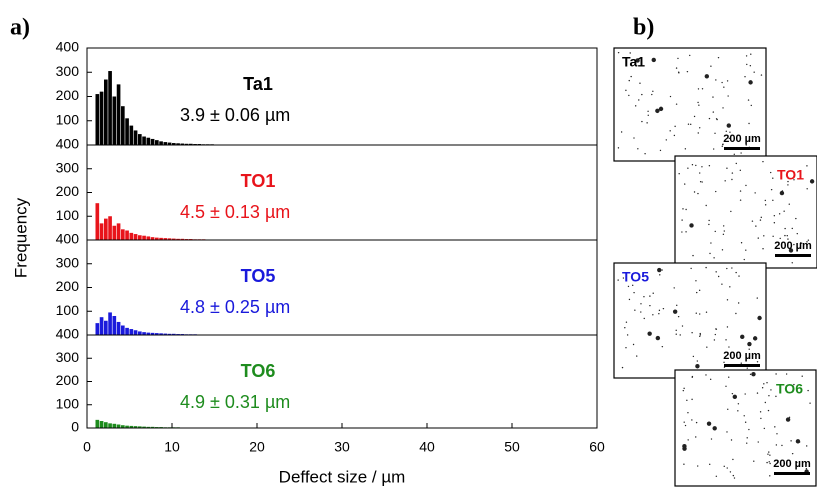 Image resolution: width=817 pixels, height=492 pixels. What do you see at coordinates (342, 287) in the screenshot?
I see `plot-frame` at bounding box center [342, 287].